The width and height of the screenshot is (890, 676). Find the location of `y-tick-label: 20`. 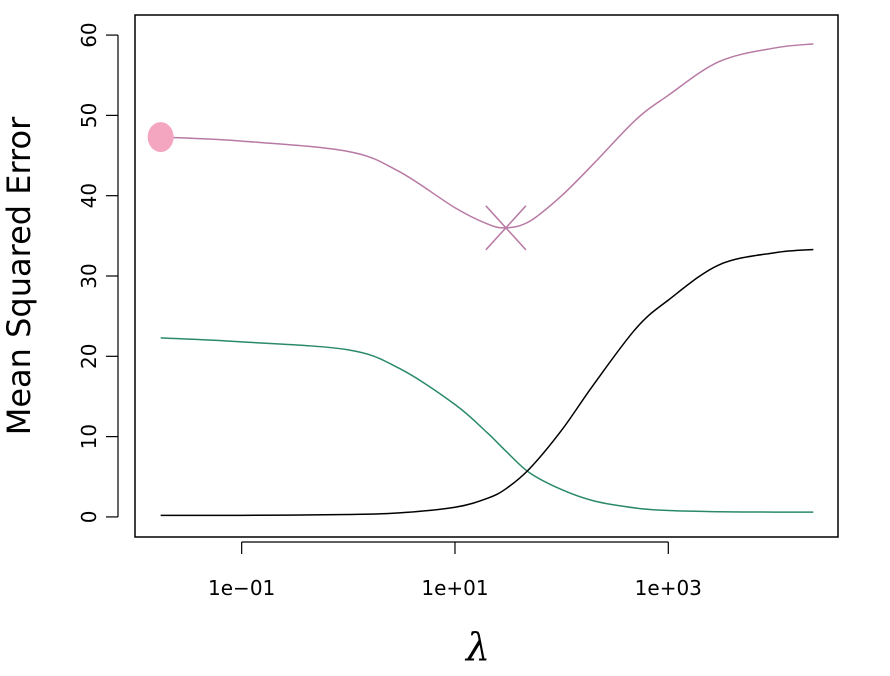

y-tick-label: 20 is located at coordinates (89, 356).